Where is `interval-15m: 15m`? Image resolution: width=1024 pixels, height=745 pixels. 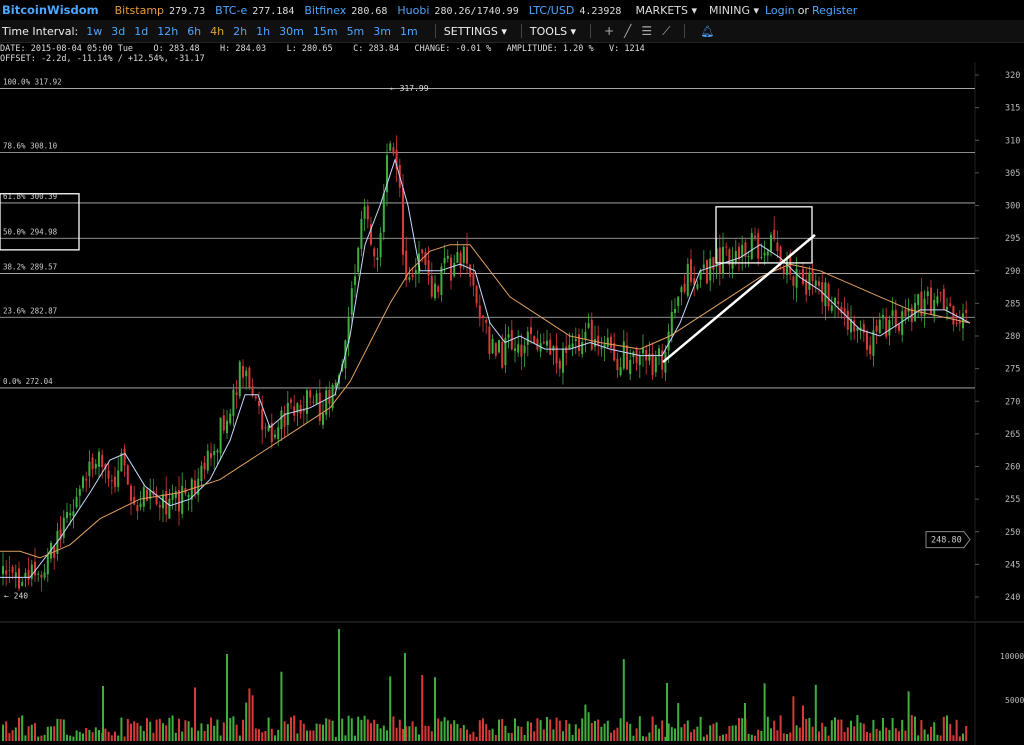 interval-15m: 15m is located at coordinates (325, 31).